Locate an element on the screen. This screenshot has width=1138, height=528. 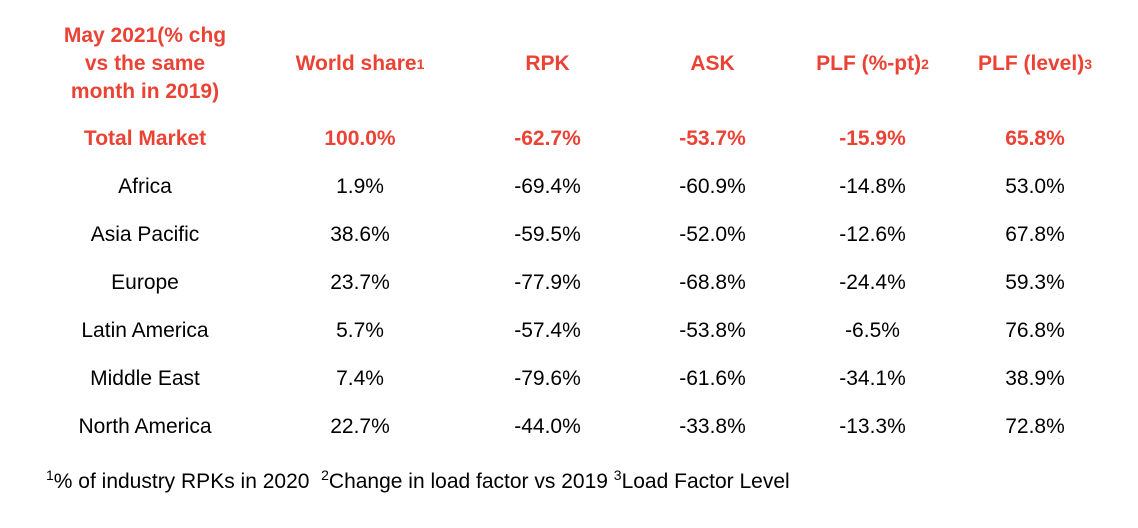
header-plf-pt: PLF (%-pt) 2 is located at coordinates (872, 64).